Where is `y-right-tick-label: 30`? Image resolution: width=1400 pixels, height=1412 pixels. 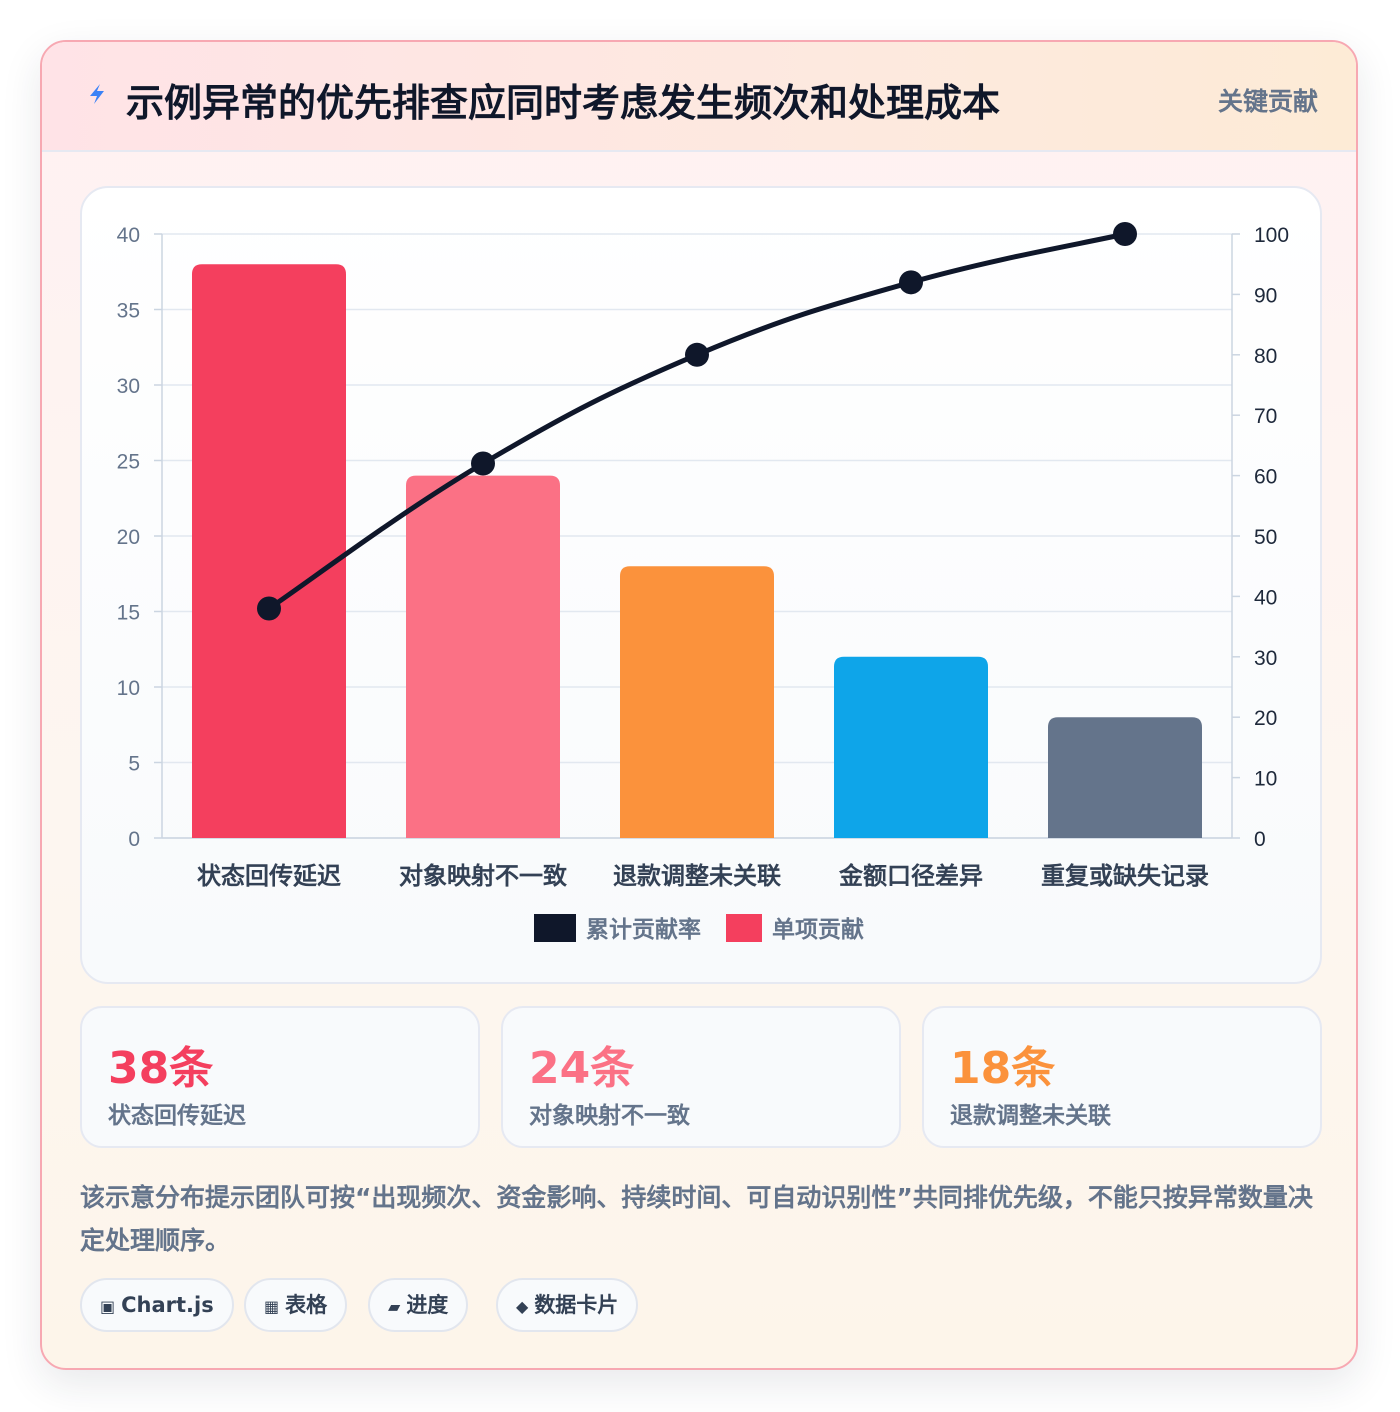 y-right-tick-label: 30 is located at coordinates (1265, 658).